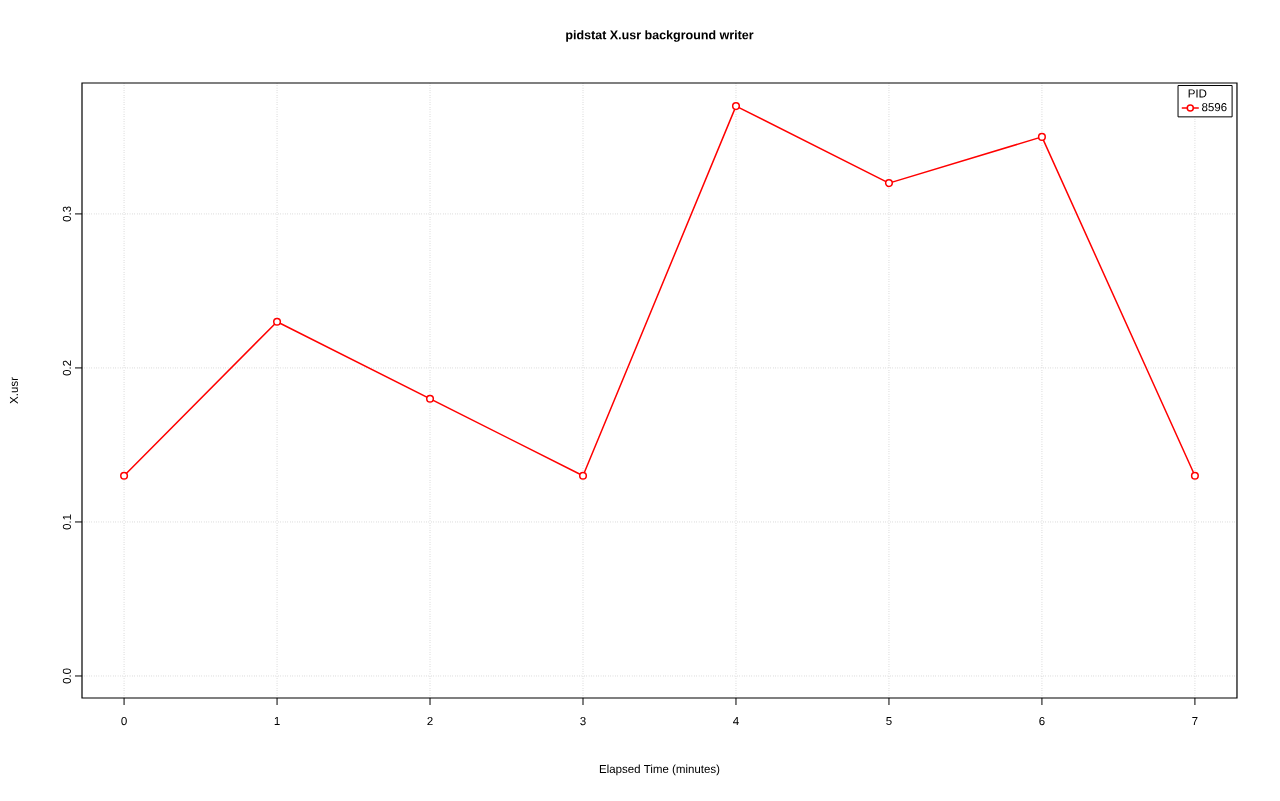 Image resolution: width=1280 pixels, height=801 pixels. What do you see at coordinates (659, 770) in the screenshot?
I see `x-axis-title: Elapsed Time (minutes)` at bounding box center [659, 770].